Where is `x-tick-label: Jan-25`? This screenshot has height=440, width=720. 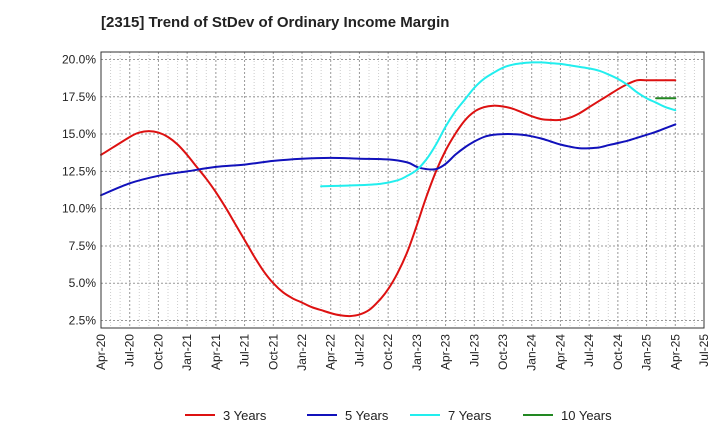 x-tick-label: Jan-25 is located at coordinates (647, 352).